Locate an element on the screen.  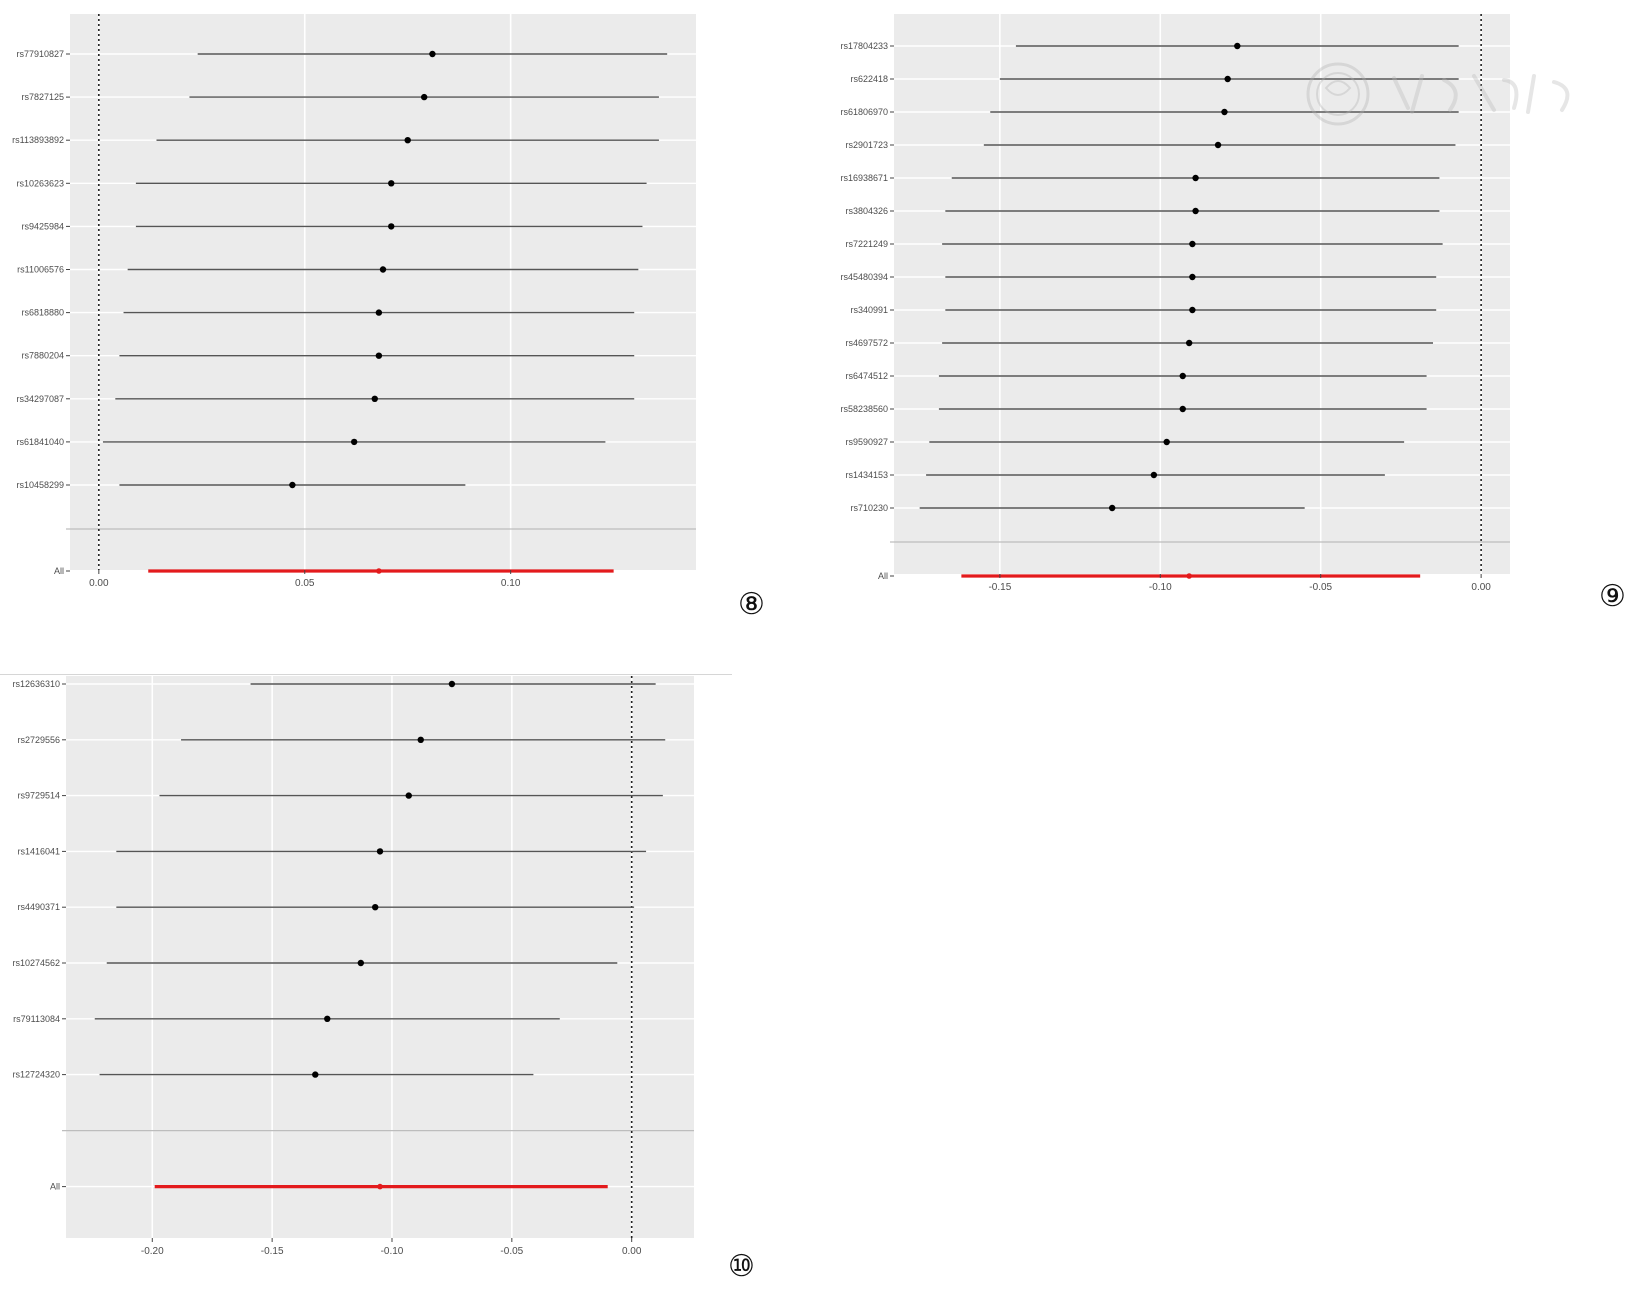
y-tick-label: rs3804326 is located at coordinates (866, 211).